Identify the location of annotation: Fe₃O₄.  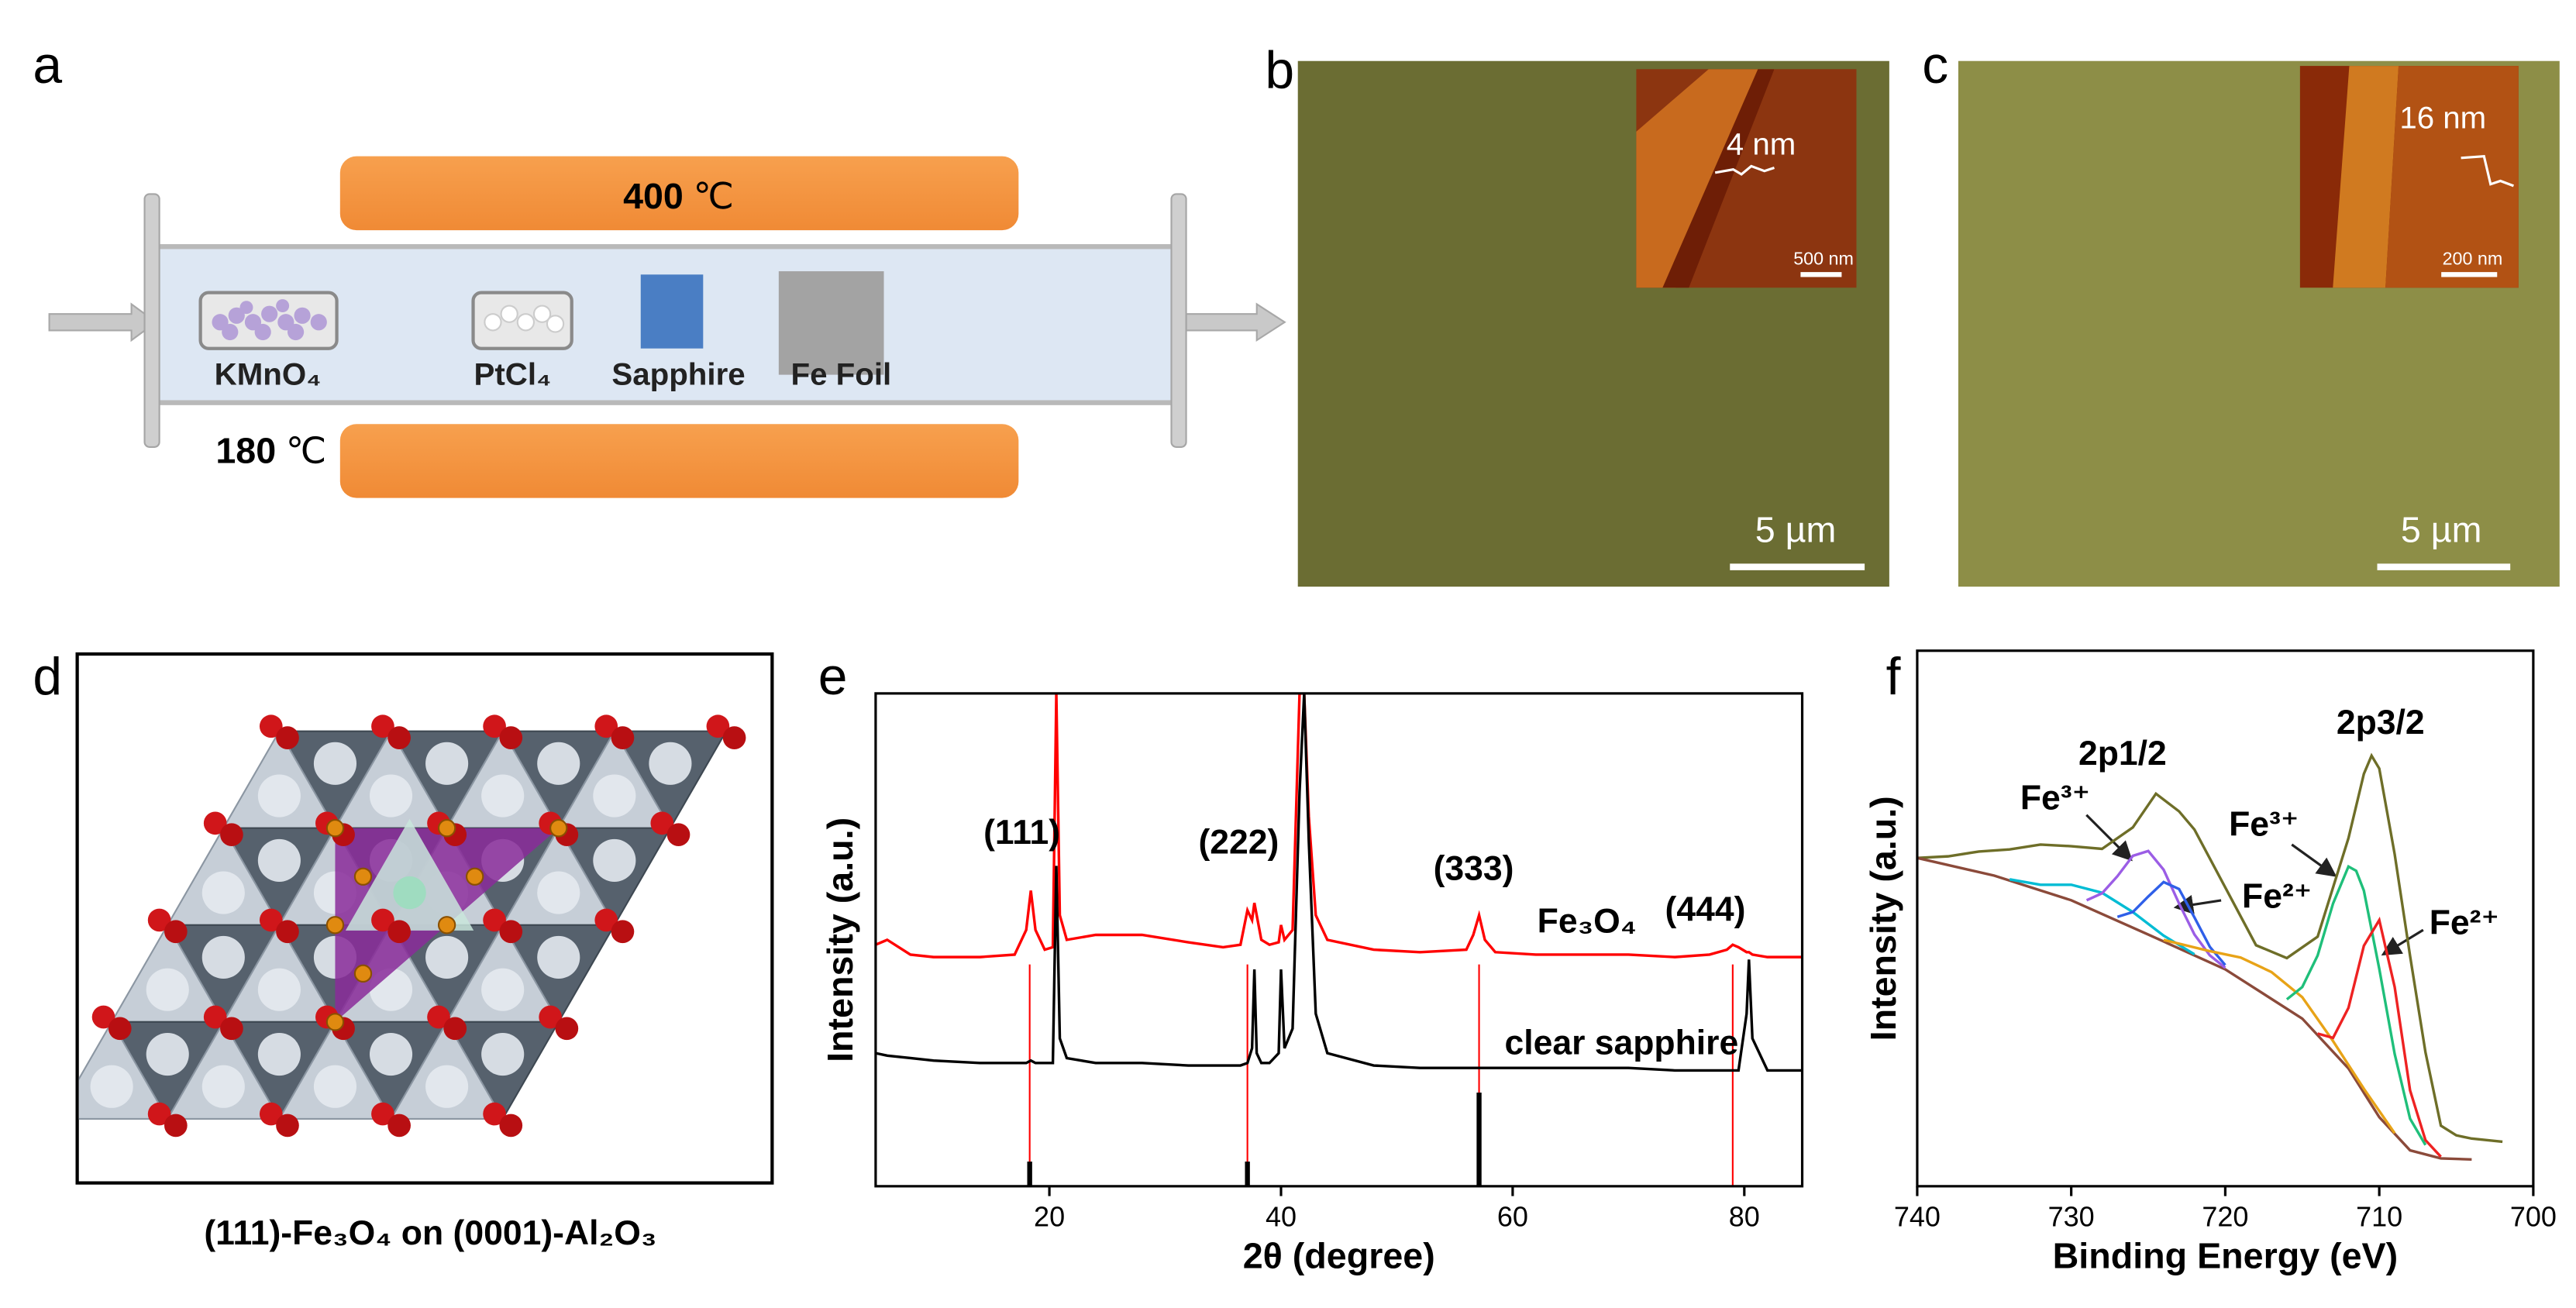
(1587, 921).